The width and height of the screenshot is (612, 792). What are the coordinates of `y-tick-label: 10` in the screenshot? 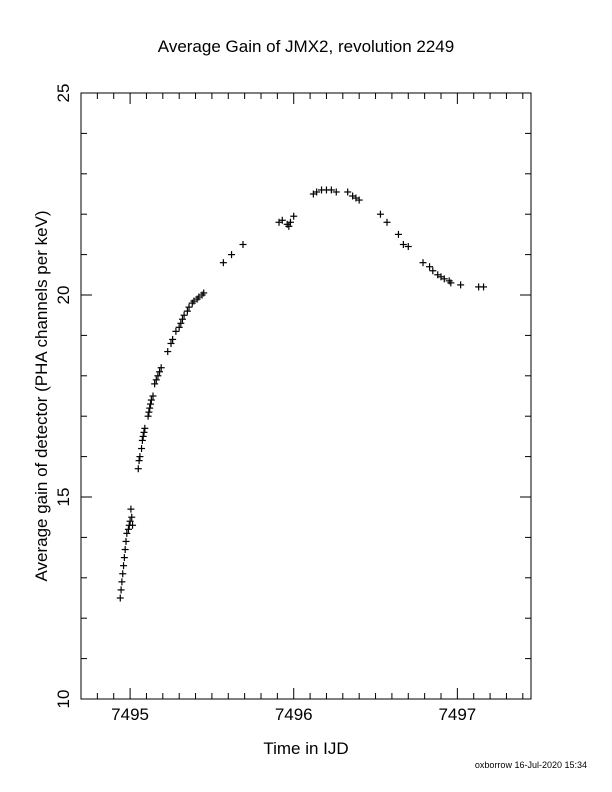 It's located at (63, 699).